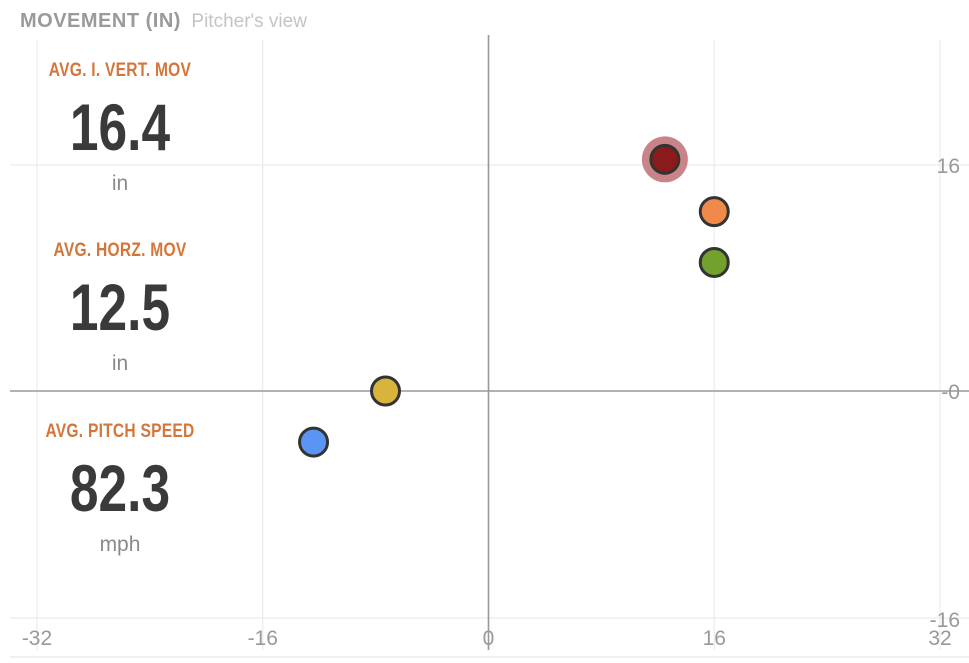 The height and width of the screenshot is (663, 969). Describe the element at coordinates (120, 70) in the screenshot. I see `stat-label: AVG. I. VERT. MOV` at that location.